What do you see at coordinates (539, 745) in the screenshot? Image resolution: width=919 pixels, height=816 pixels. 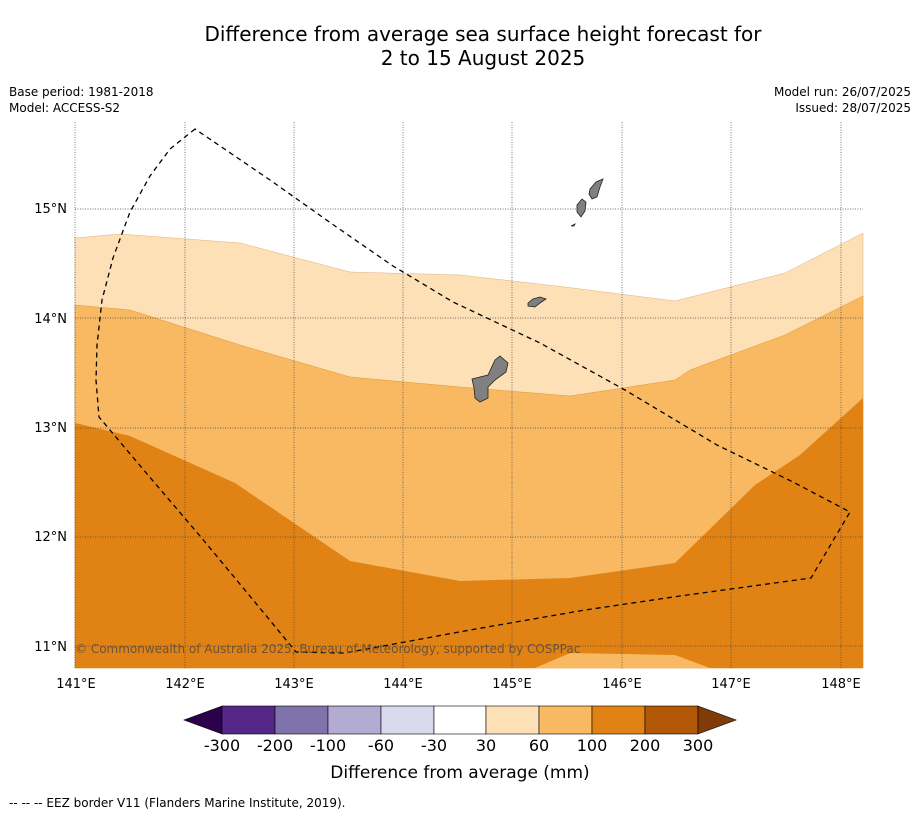 I see `colorbar-tick: 60` at bounding box center [539, 745].